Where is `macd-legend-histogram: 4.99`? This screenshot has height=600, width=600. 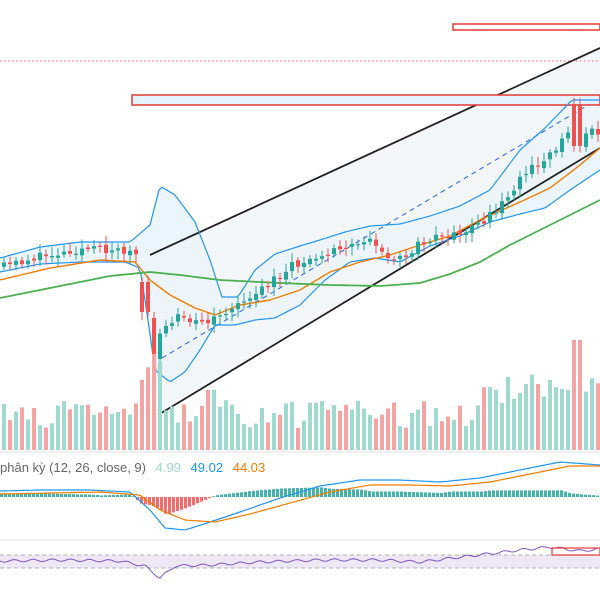
macd-legend-histogram: 4.99 is located at coordinates (168, 467).